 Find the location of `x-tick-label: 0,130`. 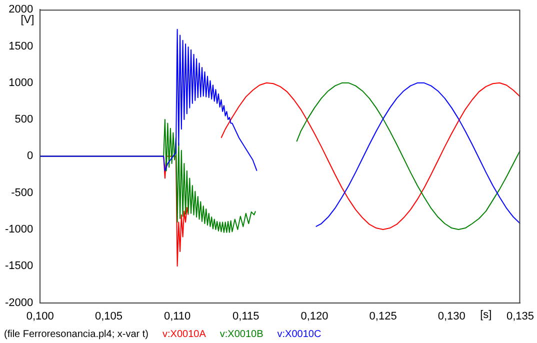

x-tick-label: 0,130 is located at coordinates (452, 316).